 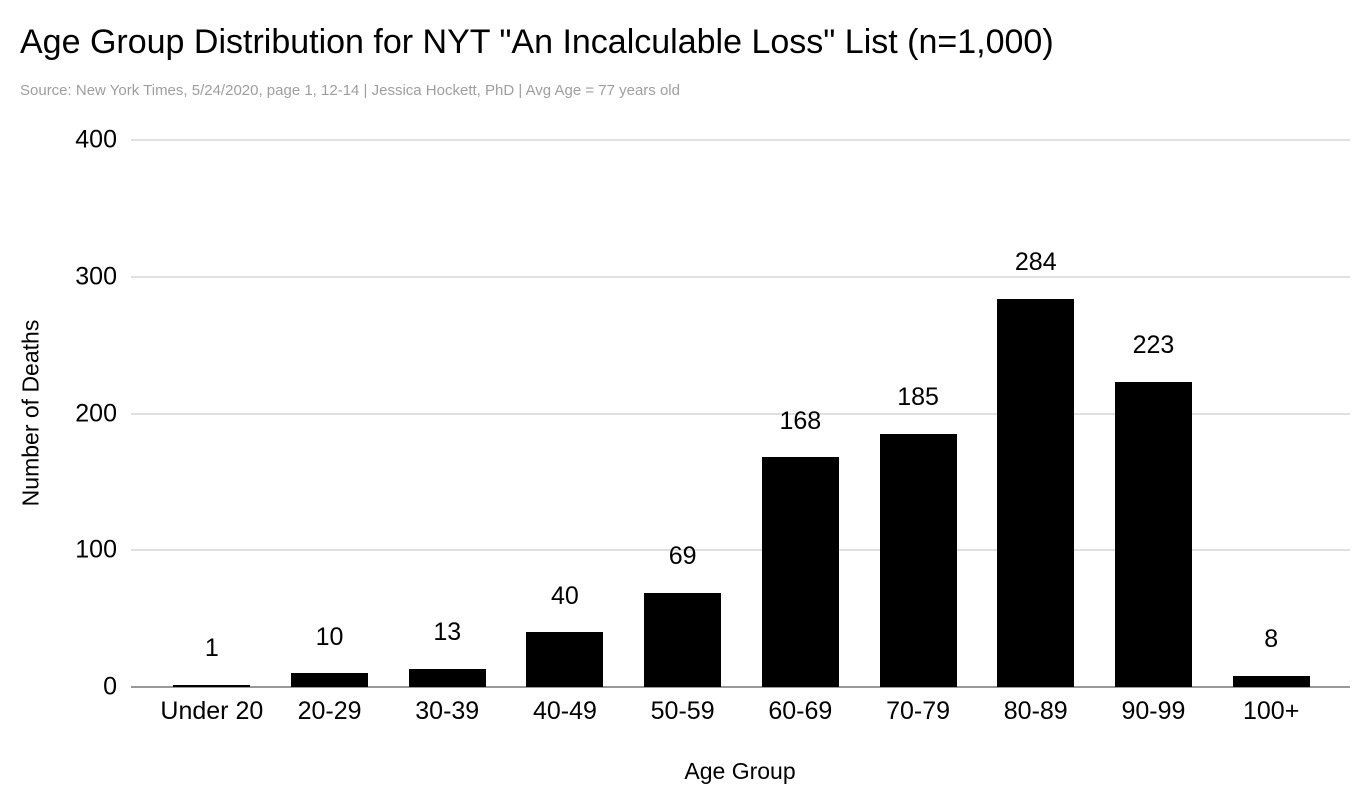 I want to click on x-tick-label: 80-89, so click(x=1035, y=711).